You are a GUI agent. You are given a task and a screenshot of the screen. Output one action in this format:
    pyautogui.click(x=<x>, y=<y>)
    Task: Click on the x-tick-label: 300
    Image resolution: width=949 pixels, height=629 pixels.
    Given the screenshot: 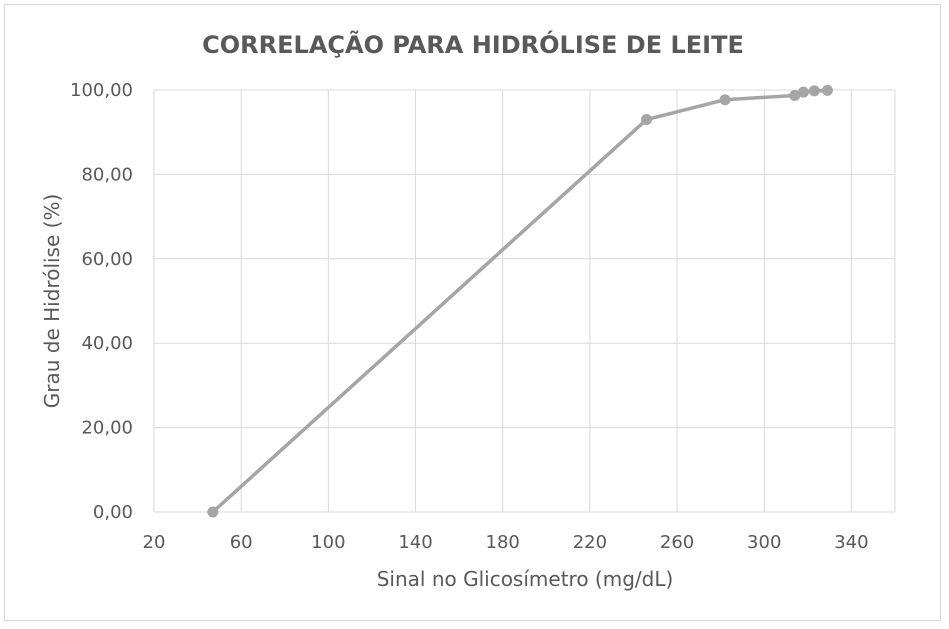 What is the action you would take?
    pyautogui.click(x=764, y=542)
    